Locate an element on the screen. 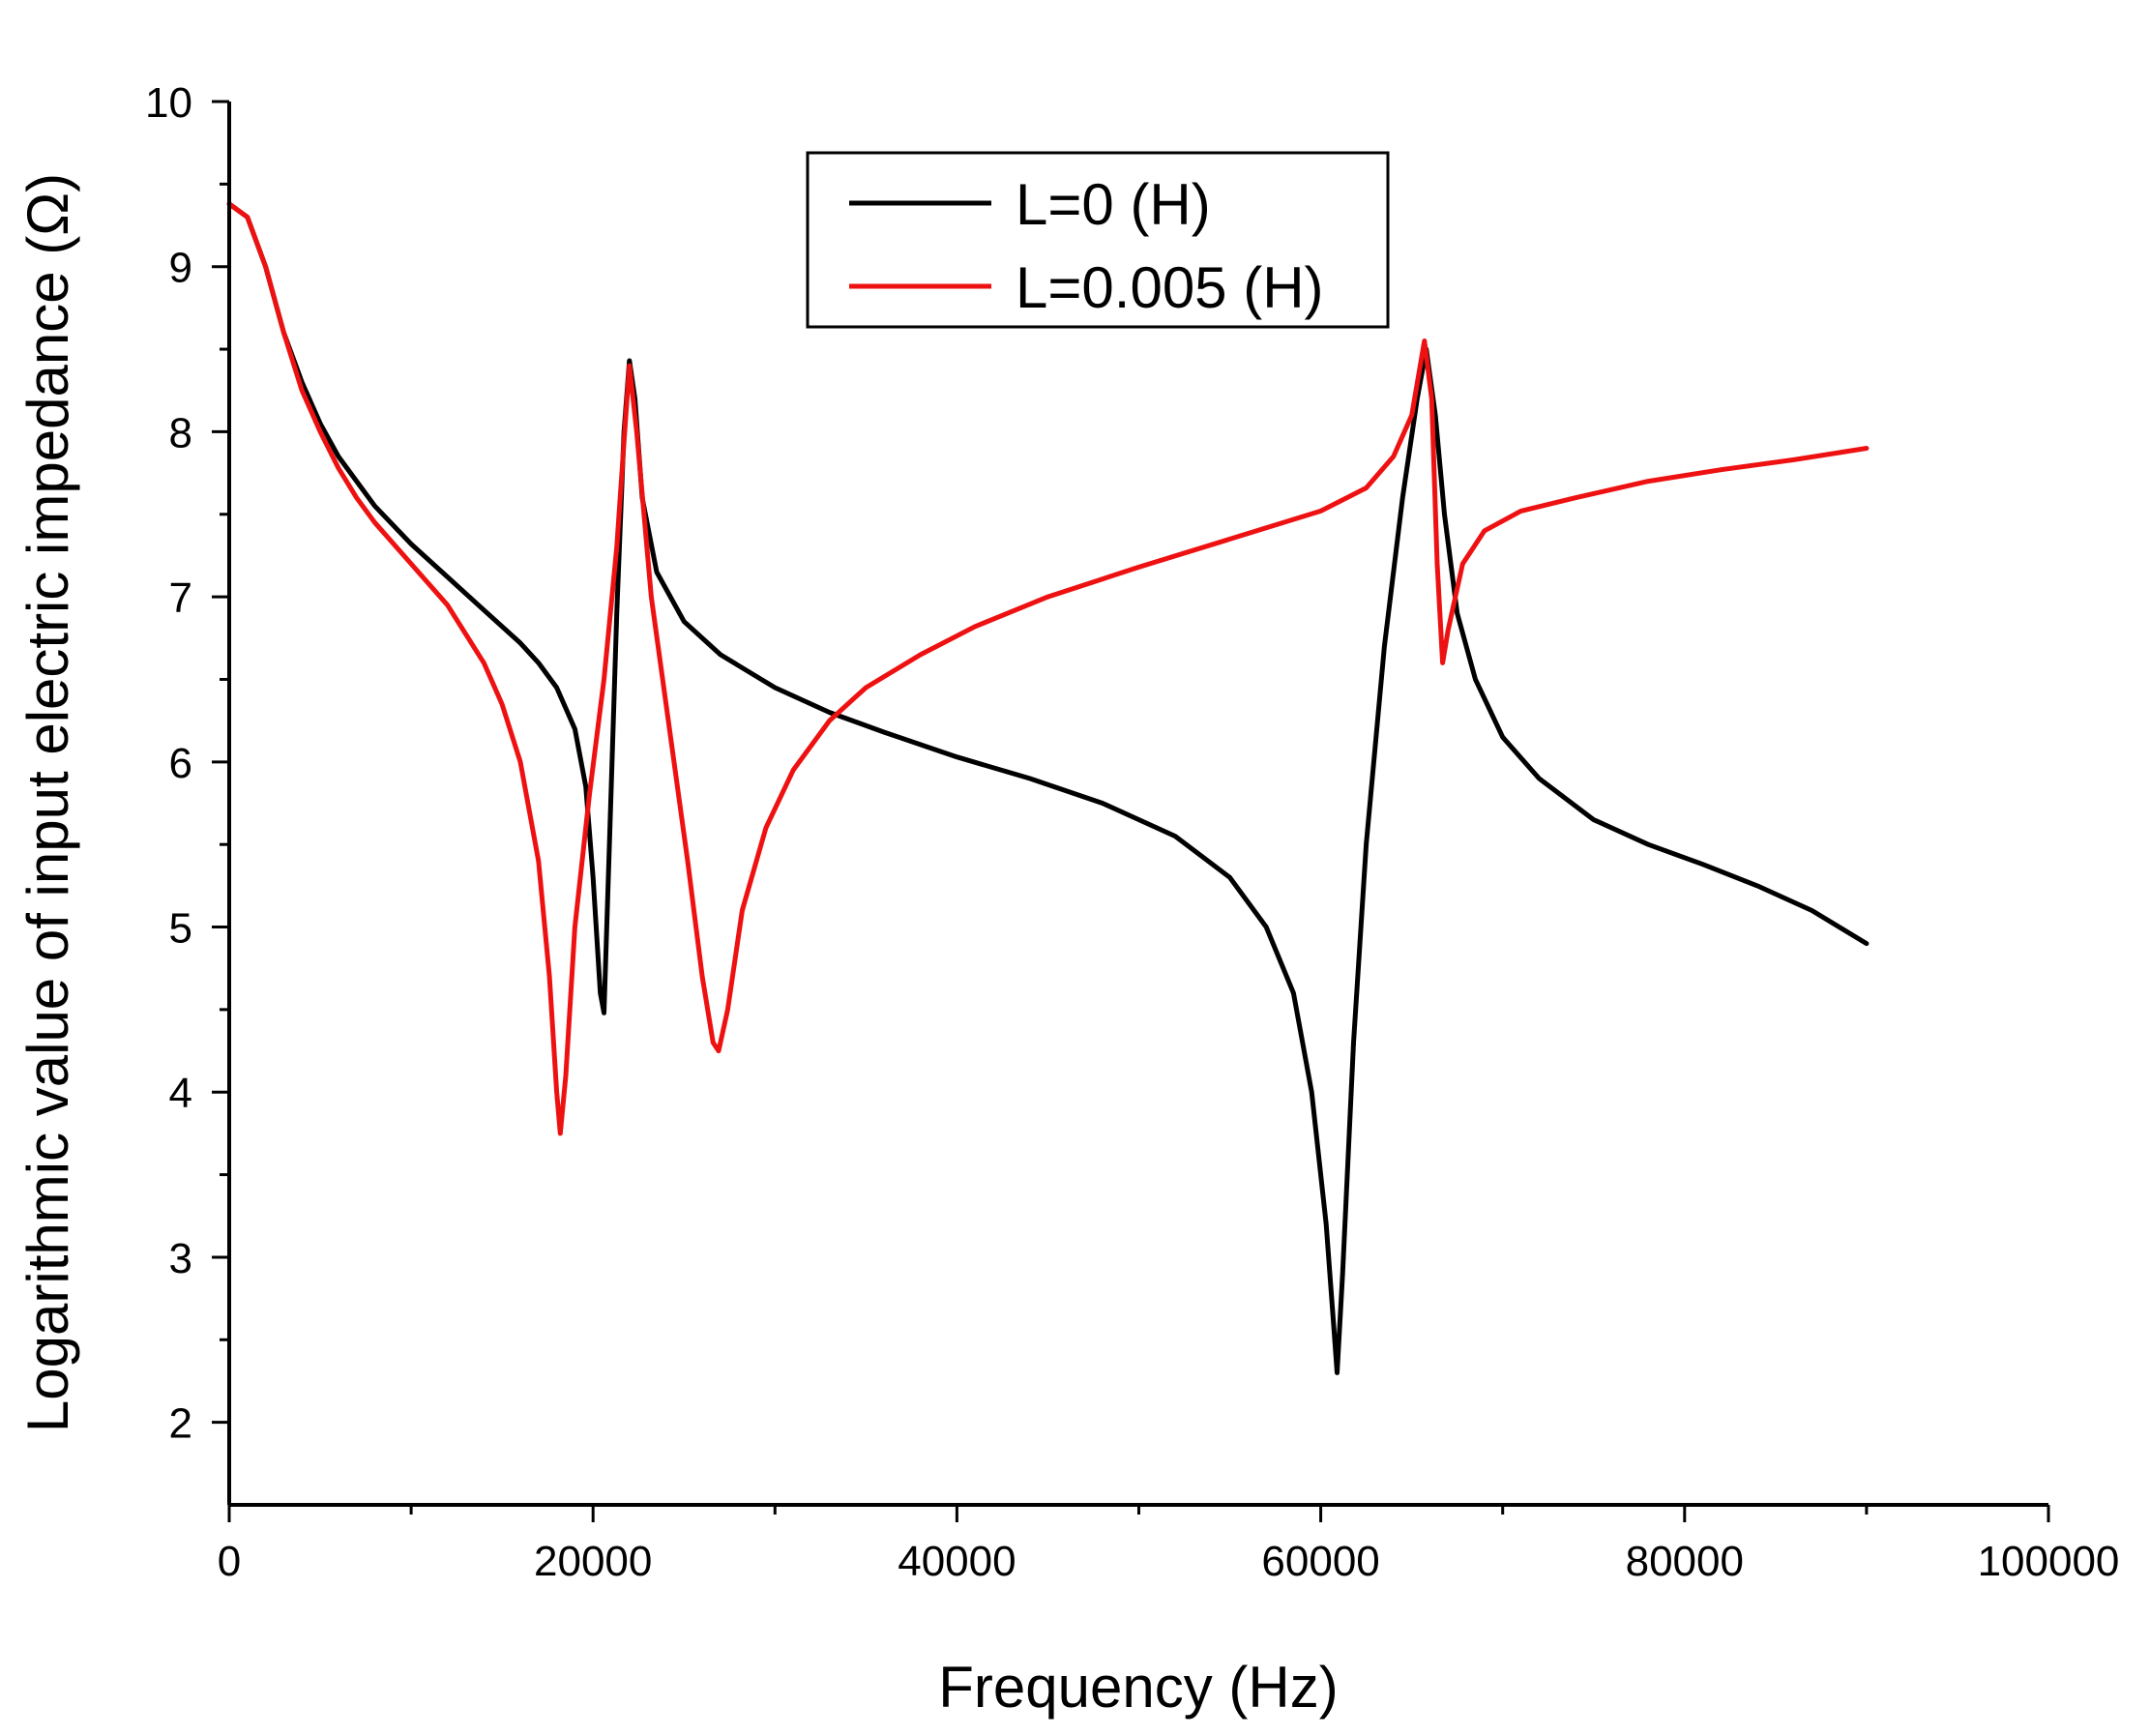  y-tick-label: 10 is located at coordinates (169, 103).